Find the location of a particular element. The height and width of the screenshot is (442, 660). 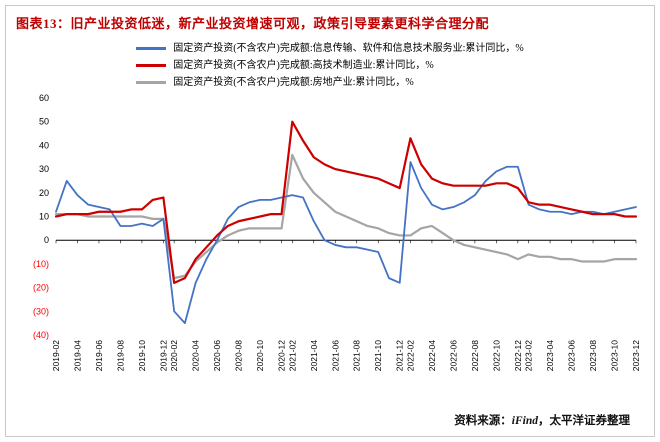

legend-label: 固定资产投资(不含农户)完成额:房地产业:累计同比，% is located at coordinates (293, 82).